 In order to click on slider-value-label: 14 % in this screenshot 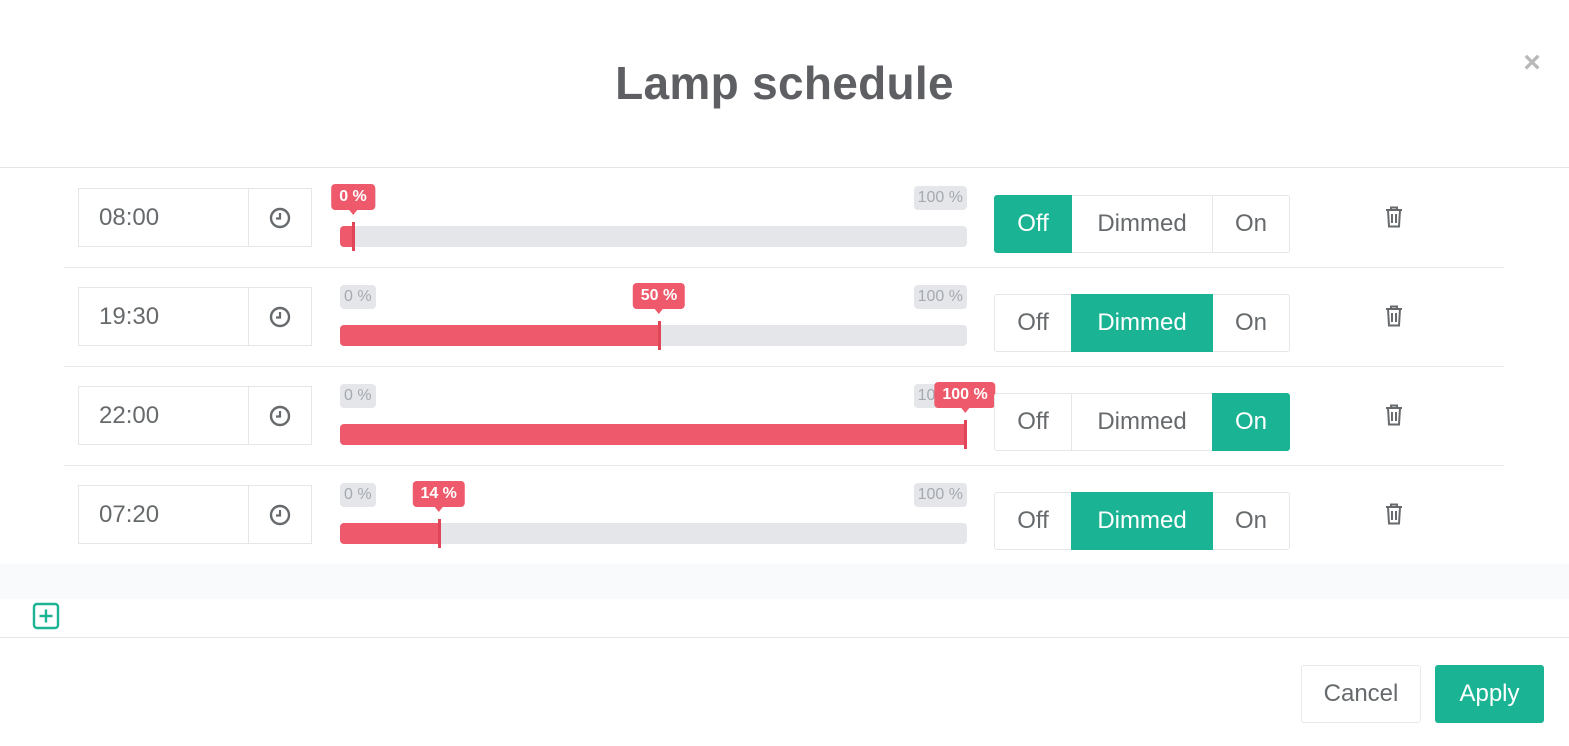, I will do `click(438, 496)`.